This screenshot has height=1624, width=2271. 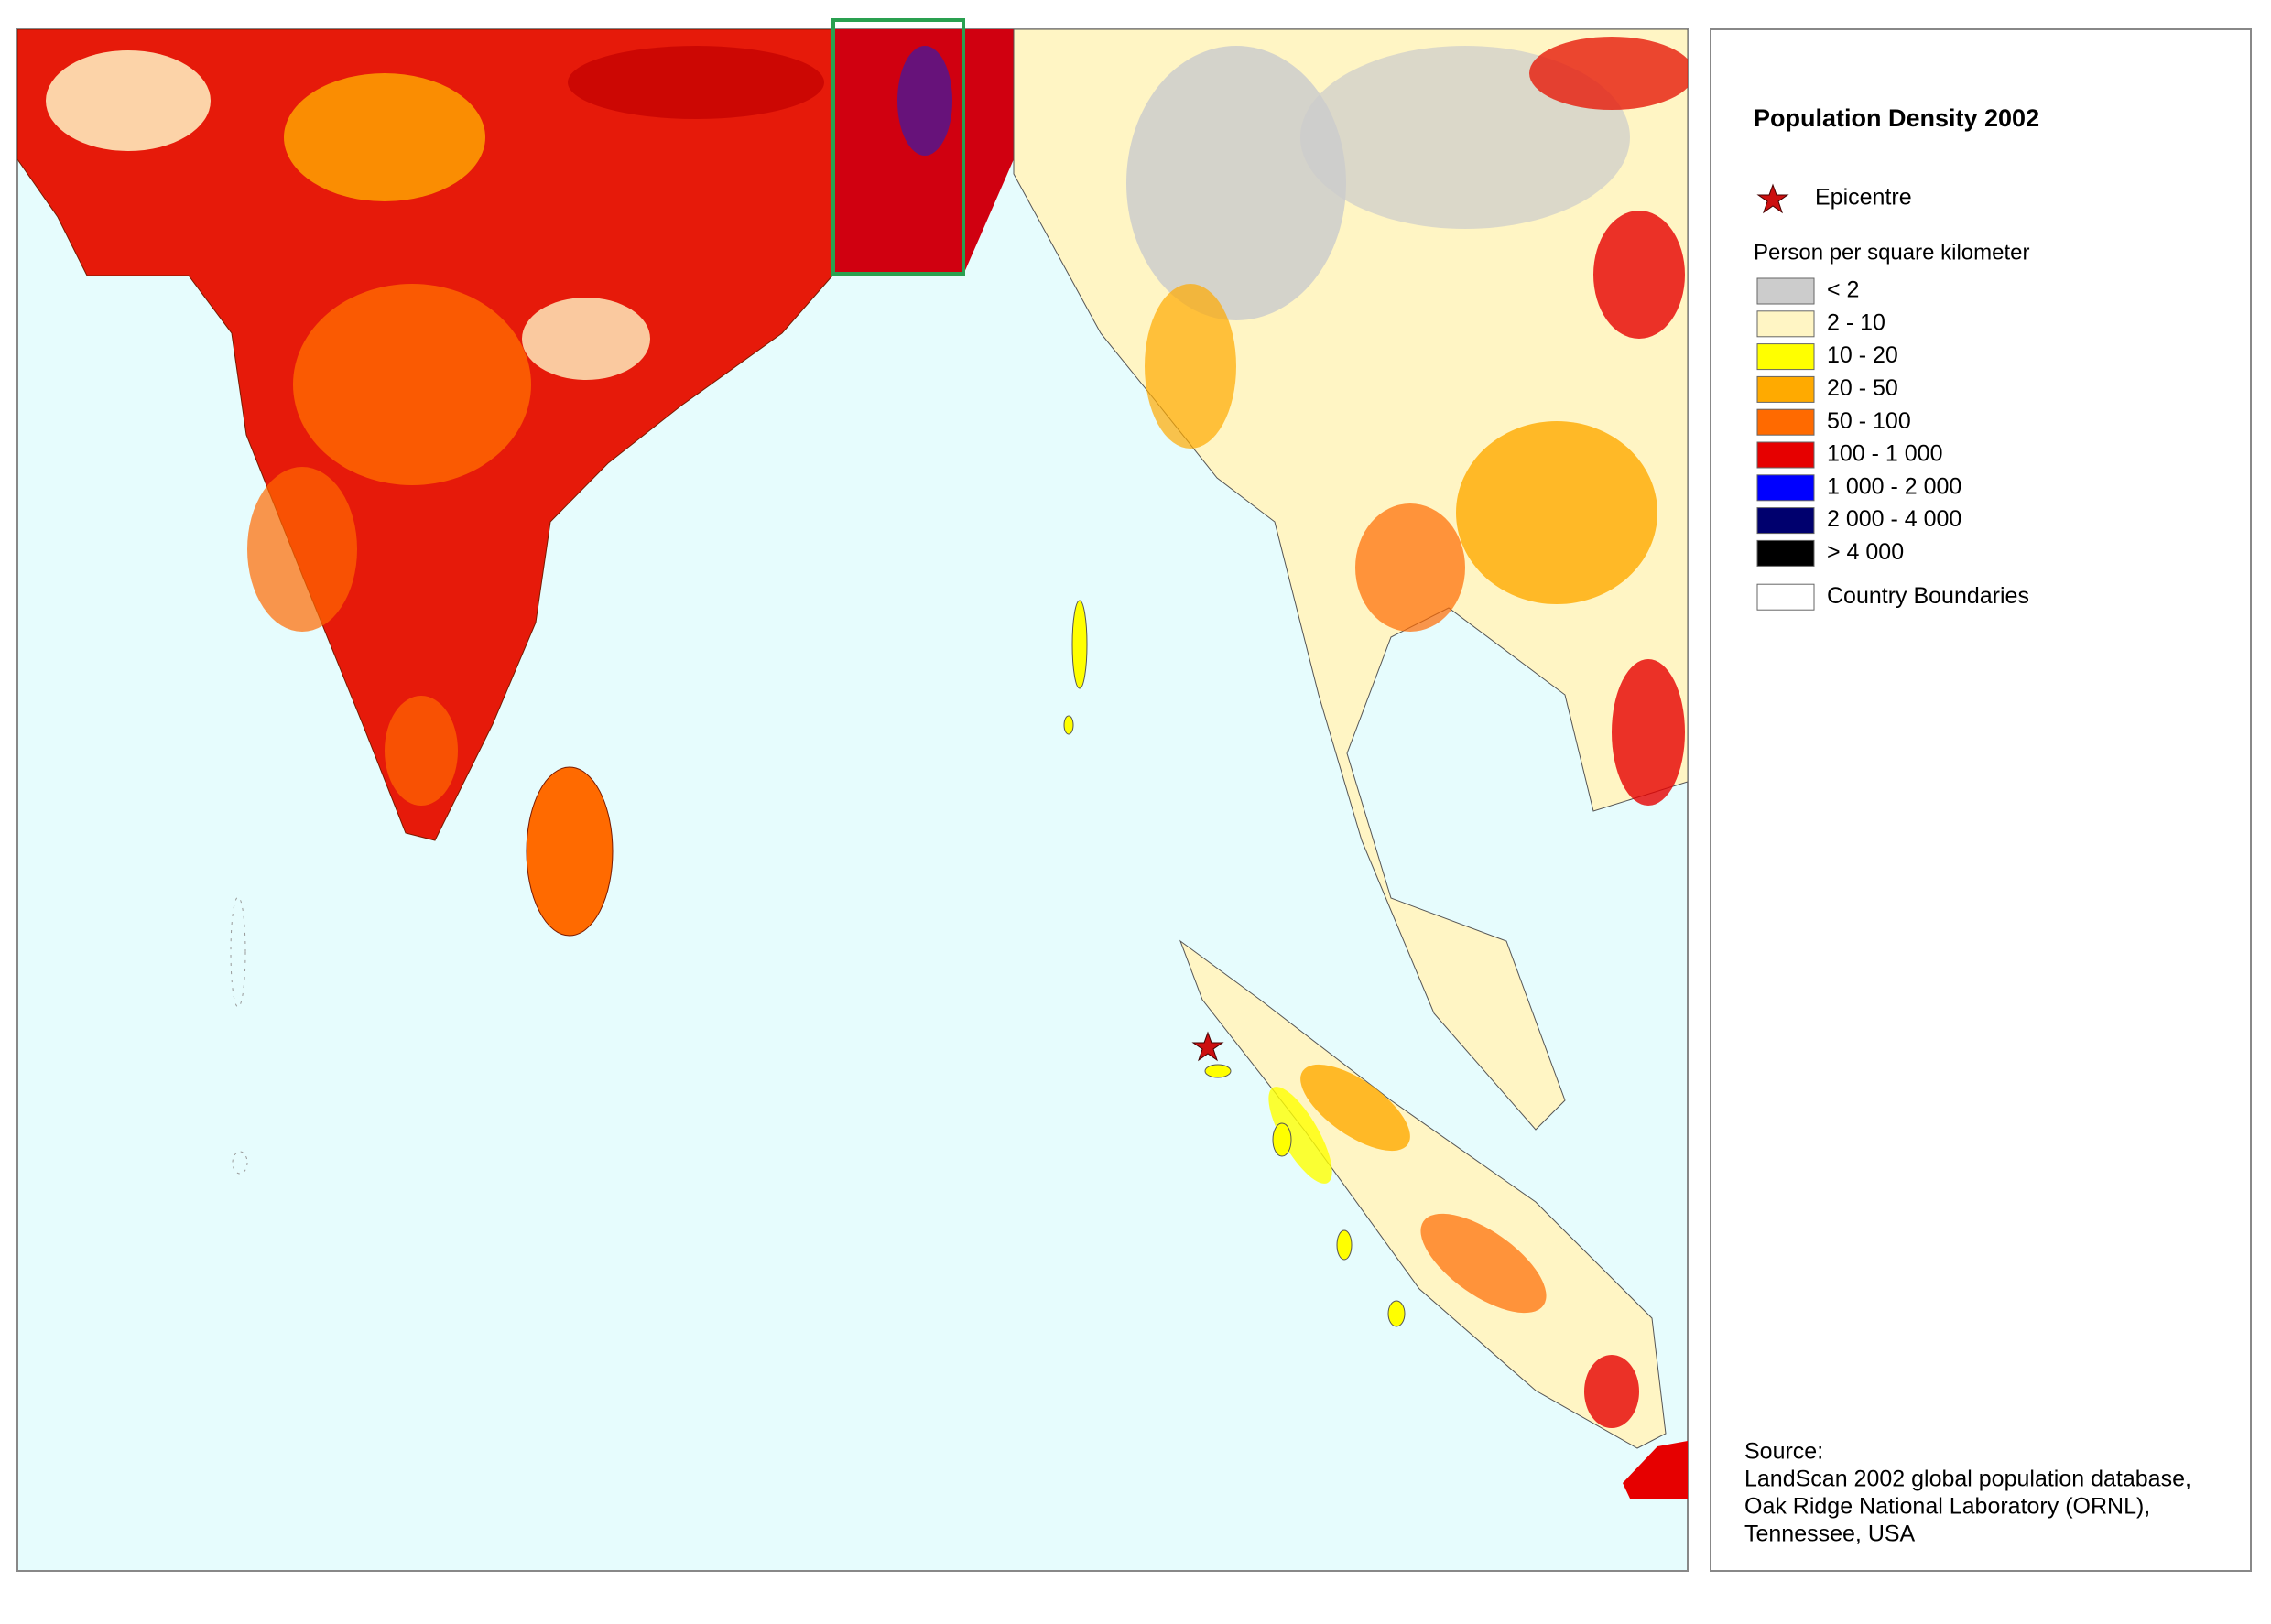 I want to click on source-line: Oak Ridge National Laboratory (ORNL),, so click(x=1947, y=1507).